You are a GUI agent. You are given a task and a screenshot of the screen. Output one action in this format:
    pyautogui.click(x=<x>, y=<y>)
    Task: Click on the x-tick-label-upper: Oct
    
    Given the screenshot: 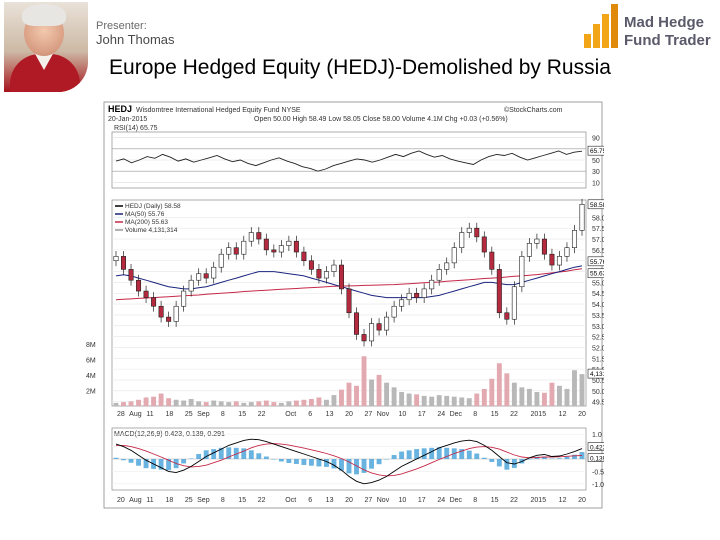 What is the action you would take?
    pyautogui.click(x=290, y=414)
    